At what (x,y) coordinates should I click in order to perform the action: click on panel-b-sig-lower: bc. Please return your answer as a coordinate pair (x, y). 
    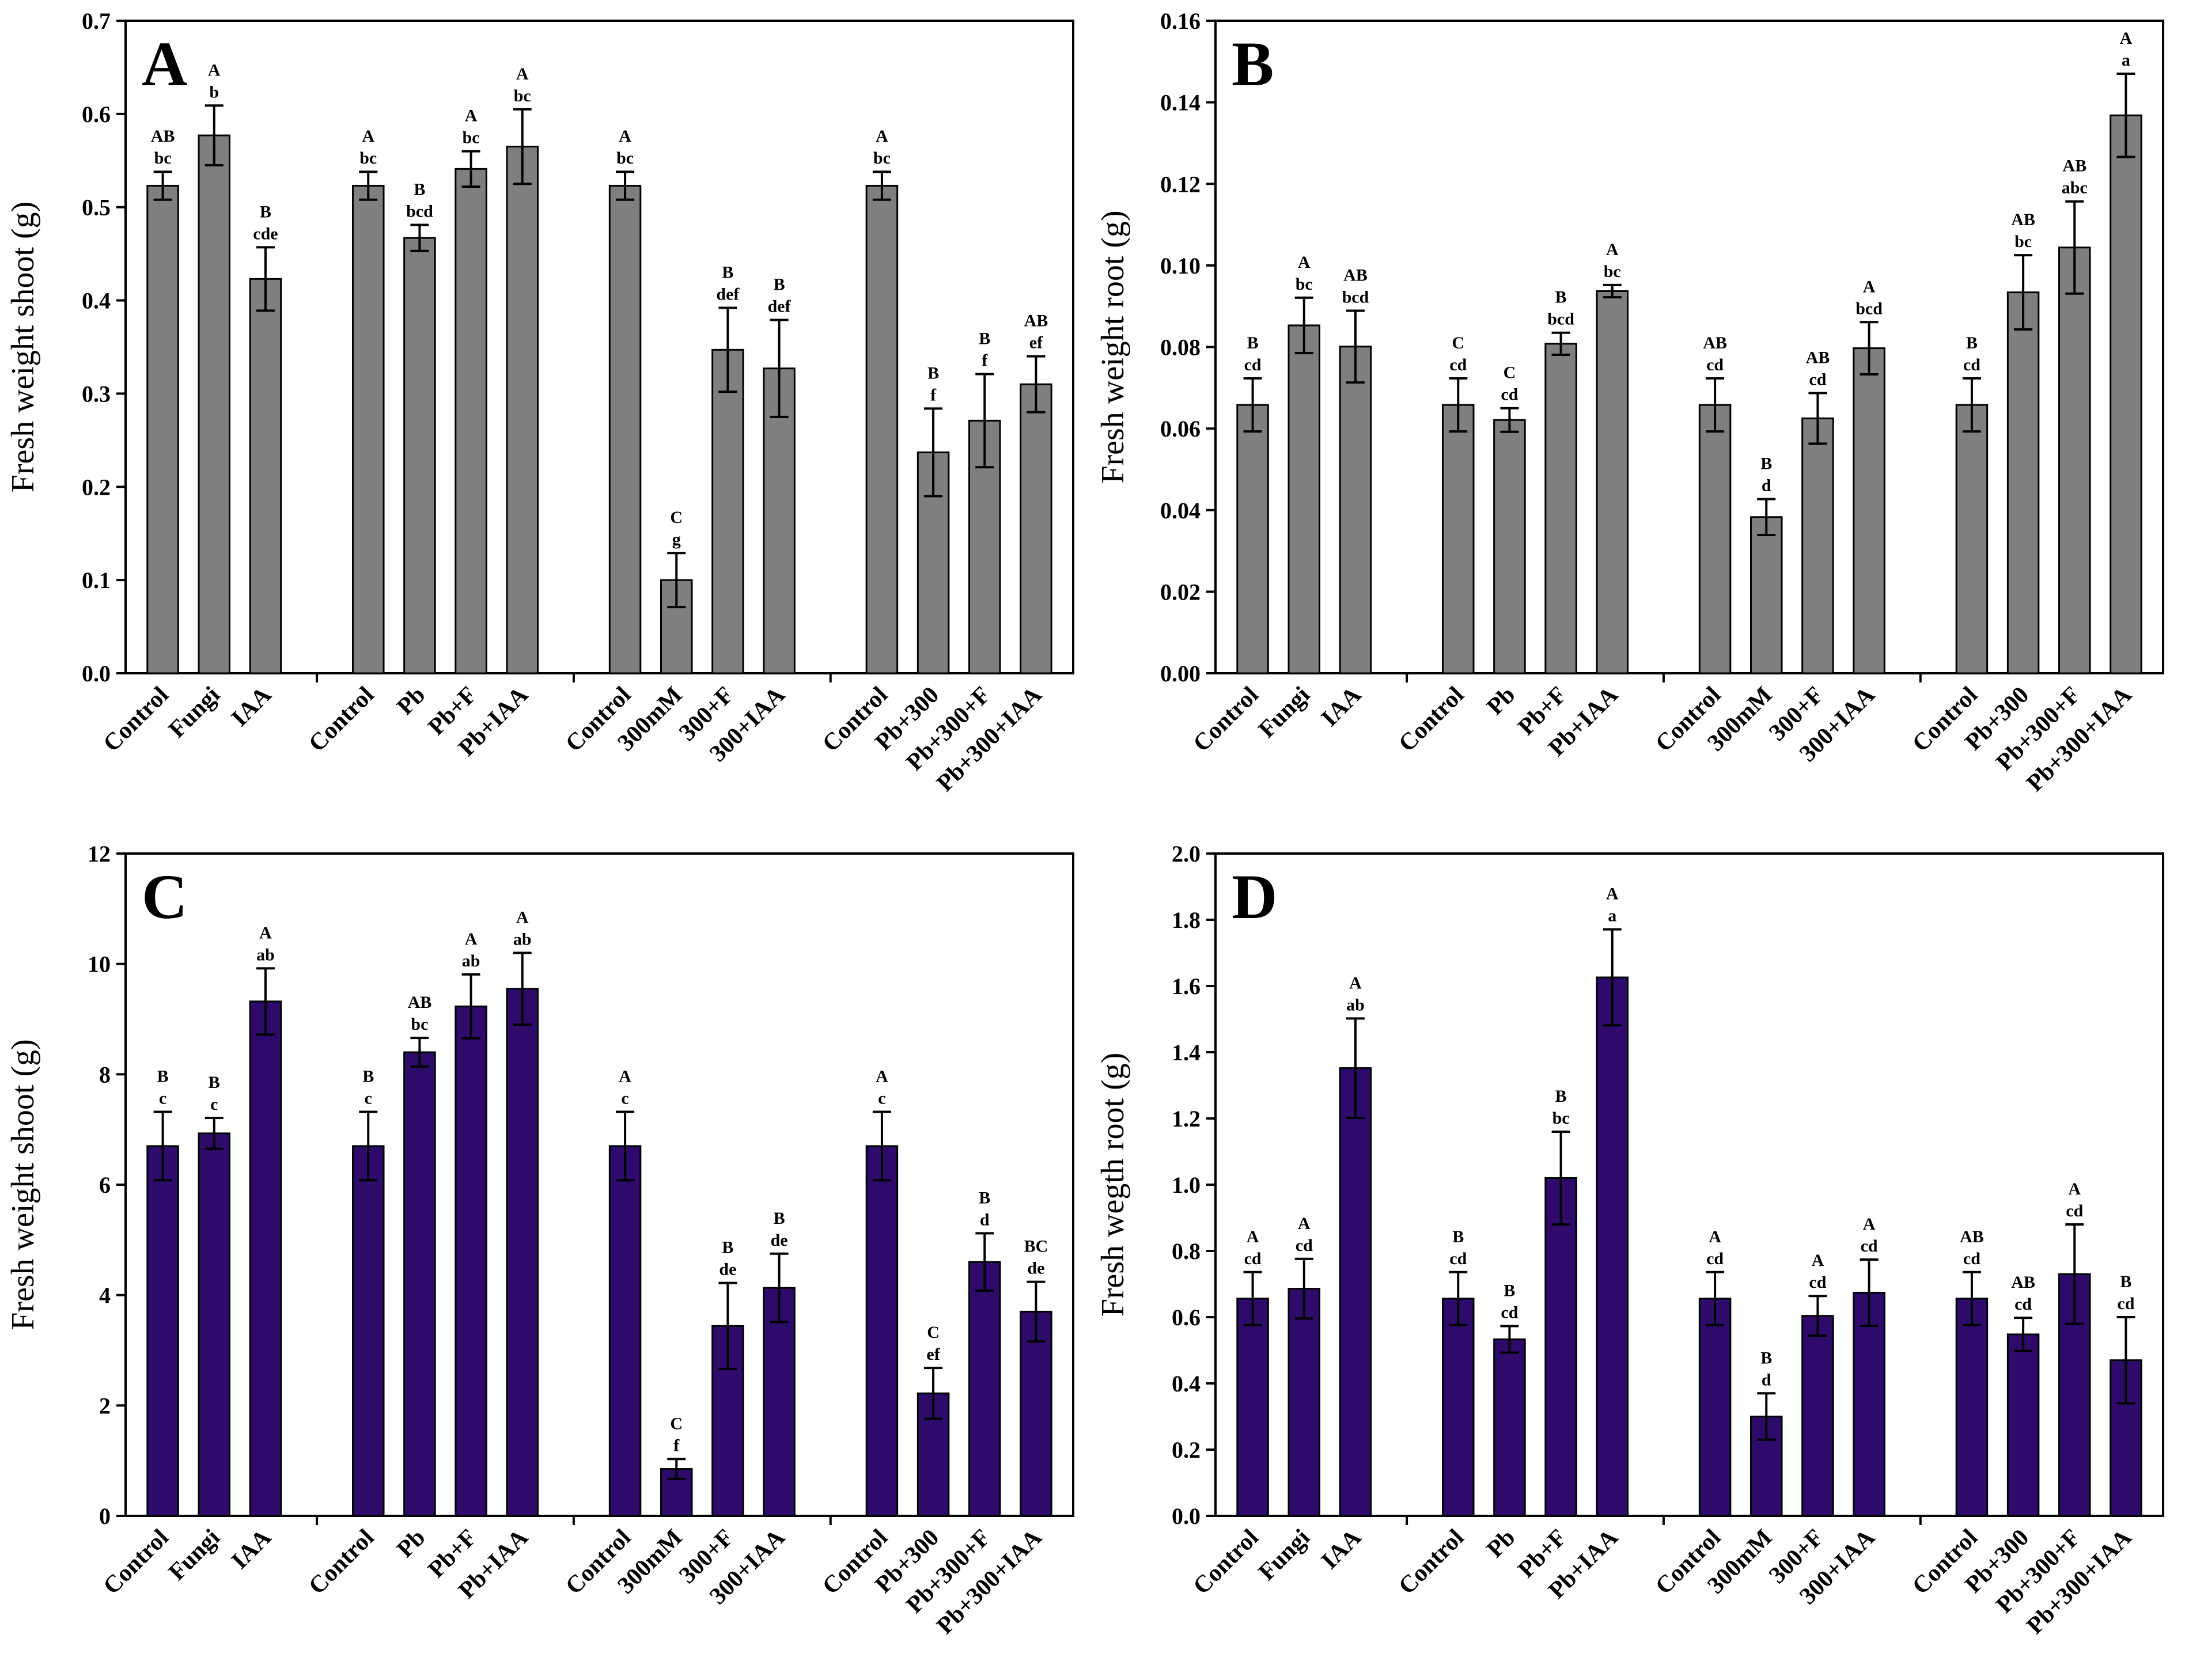
    Looking at the image, I should click on (2023, 241).